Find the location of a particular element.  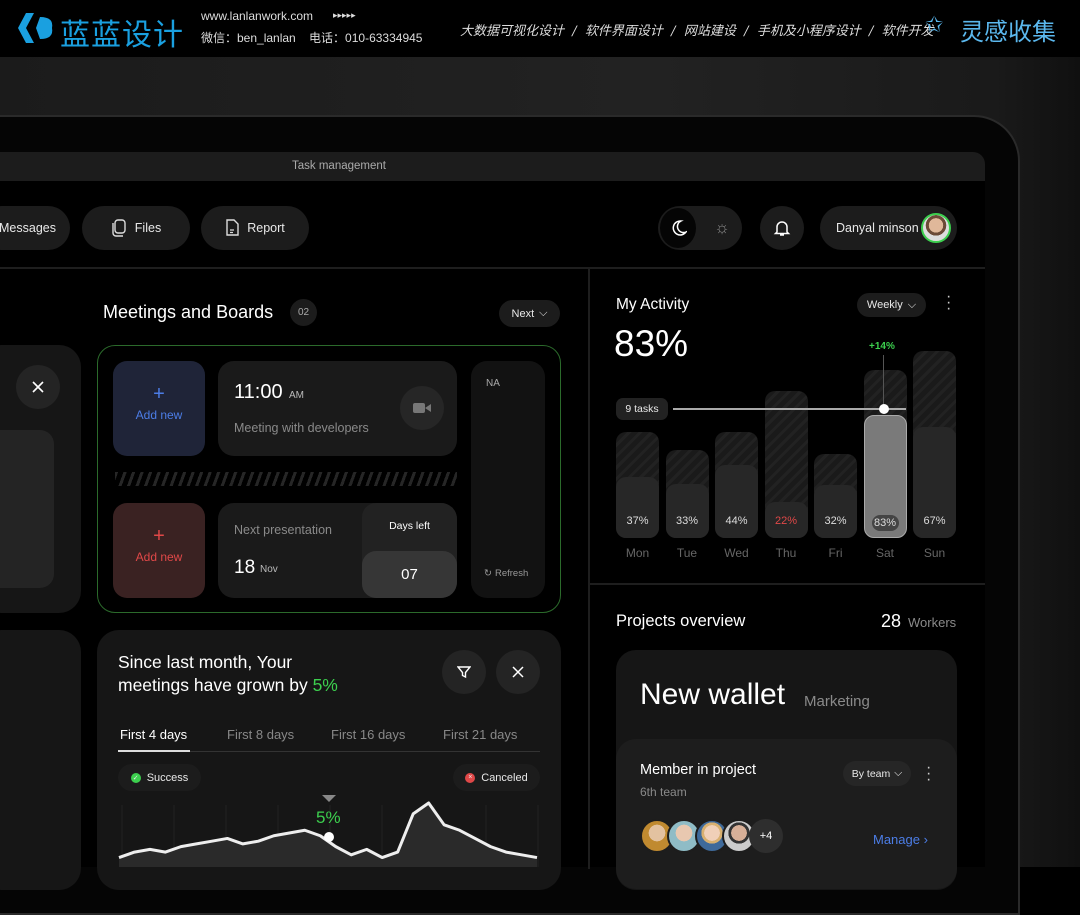

growth-line-2: meetings have grown by is located at coordinates (215, 685).